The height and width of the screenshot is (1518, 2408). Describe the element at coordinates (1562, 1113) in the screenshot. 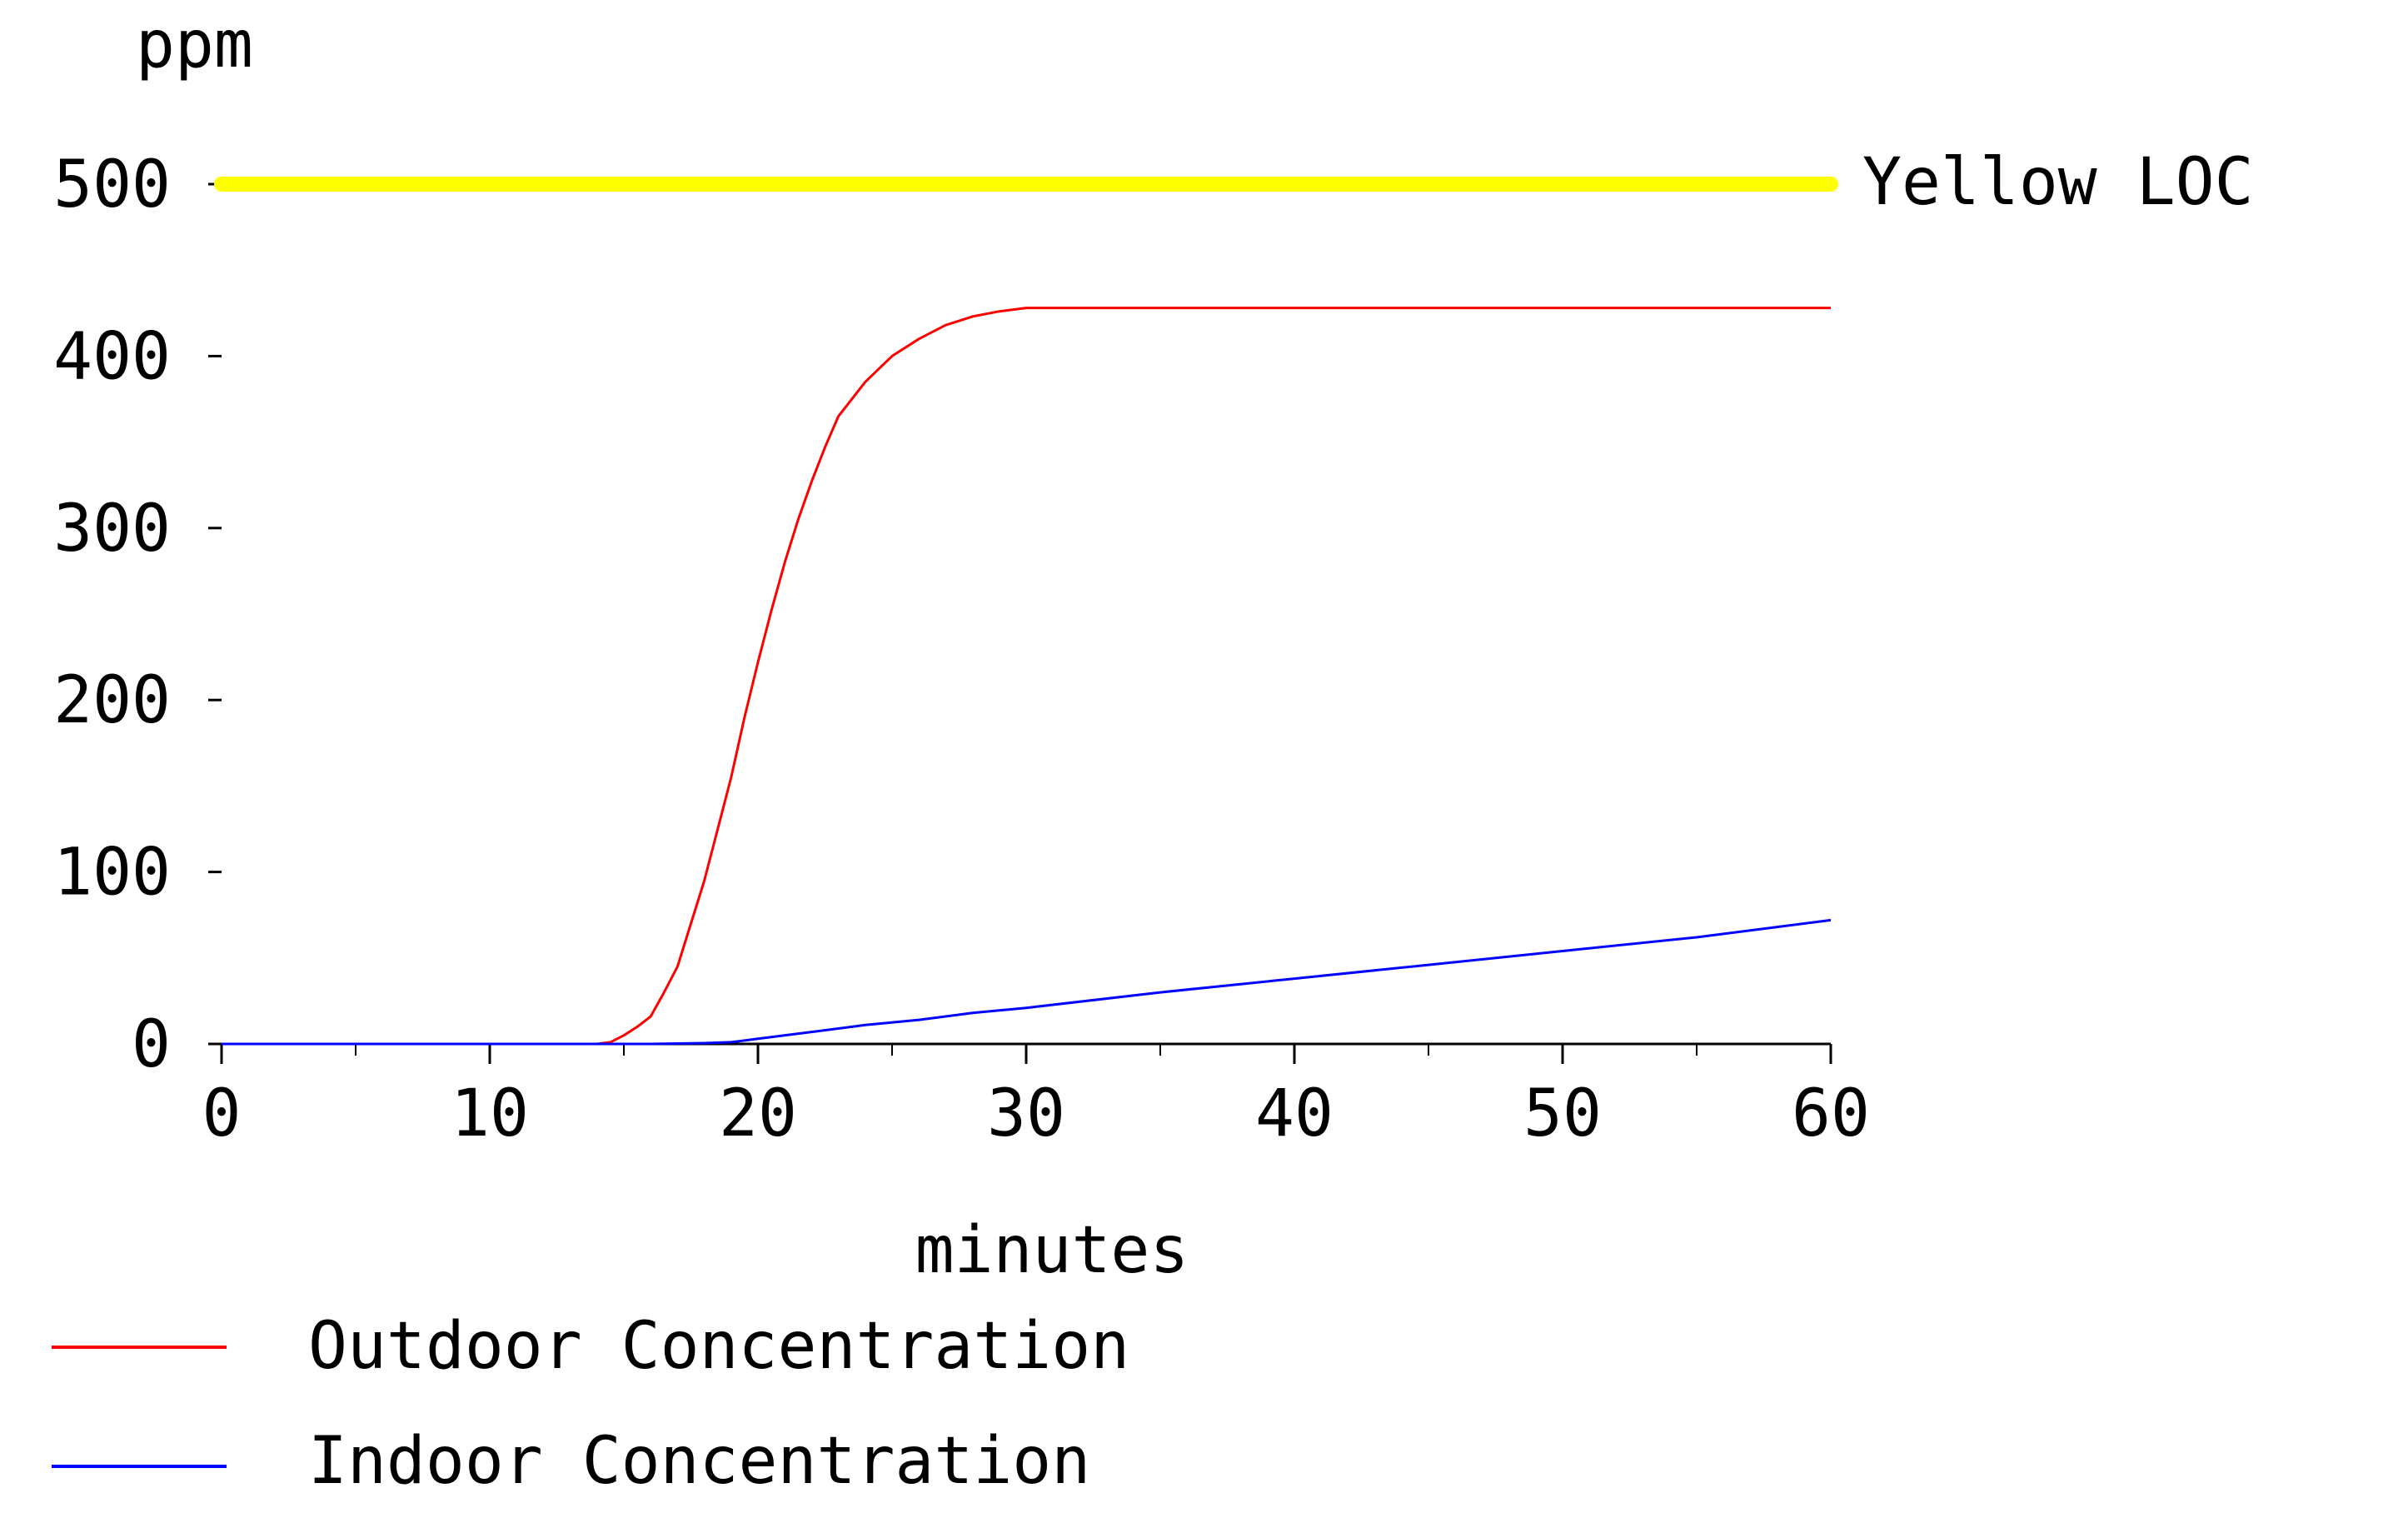

I see `x-tick-label: 50` at that location.